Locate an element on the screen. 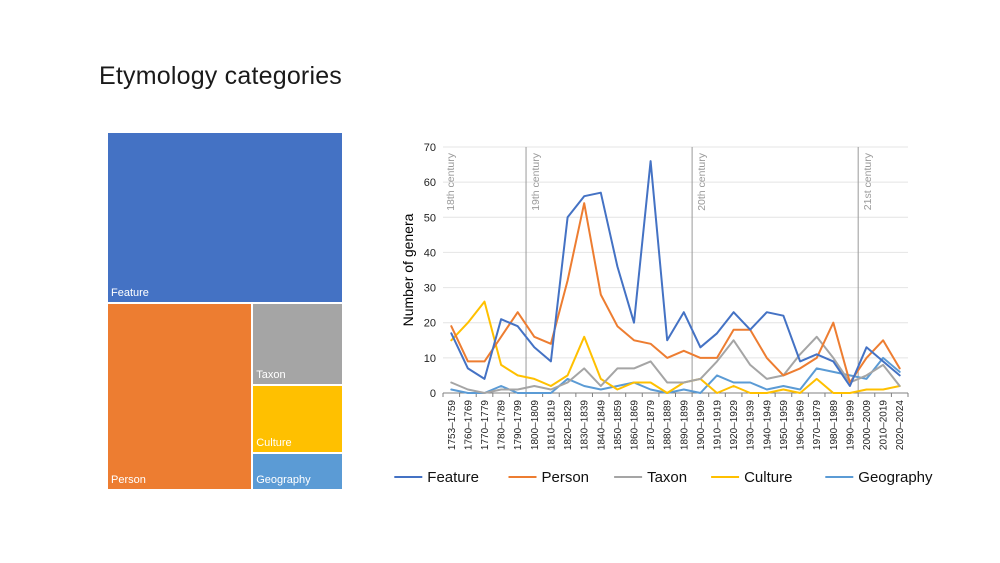 Image resolution: width=1000 pixels, height=563 pixels. slide-title: Etymology categories is located at coordinates (221, 76).